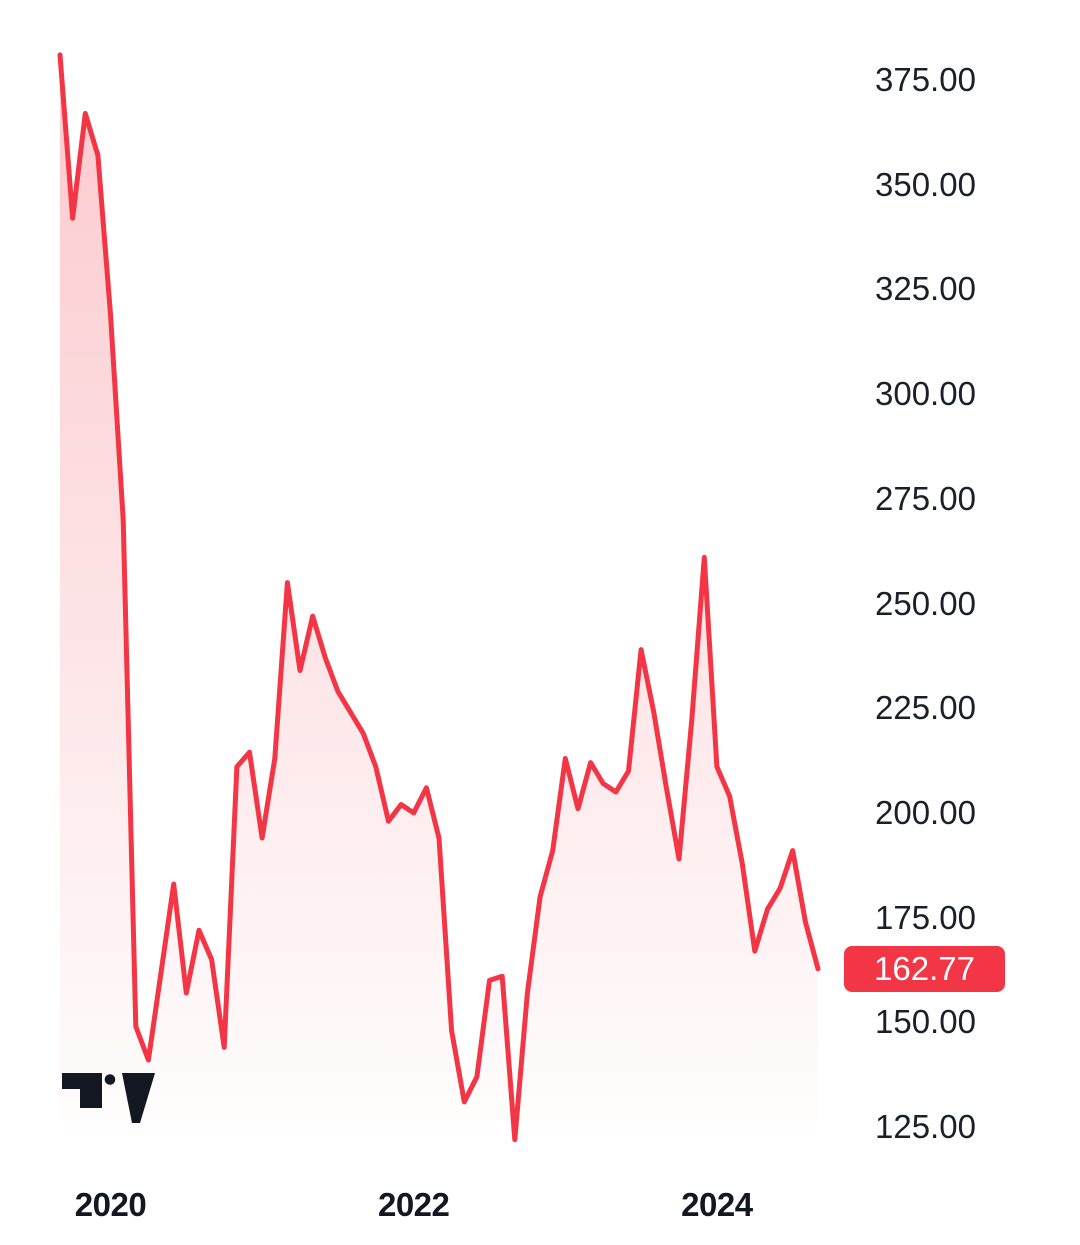  Describe the element at coordinates (413, 1204) in the screenshot. I see `time-axis-label: 2022` at that location.